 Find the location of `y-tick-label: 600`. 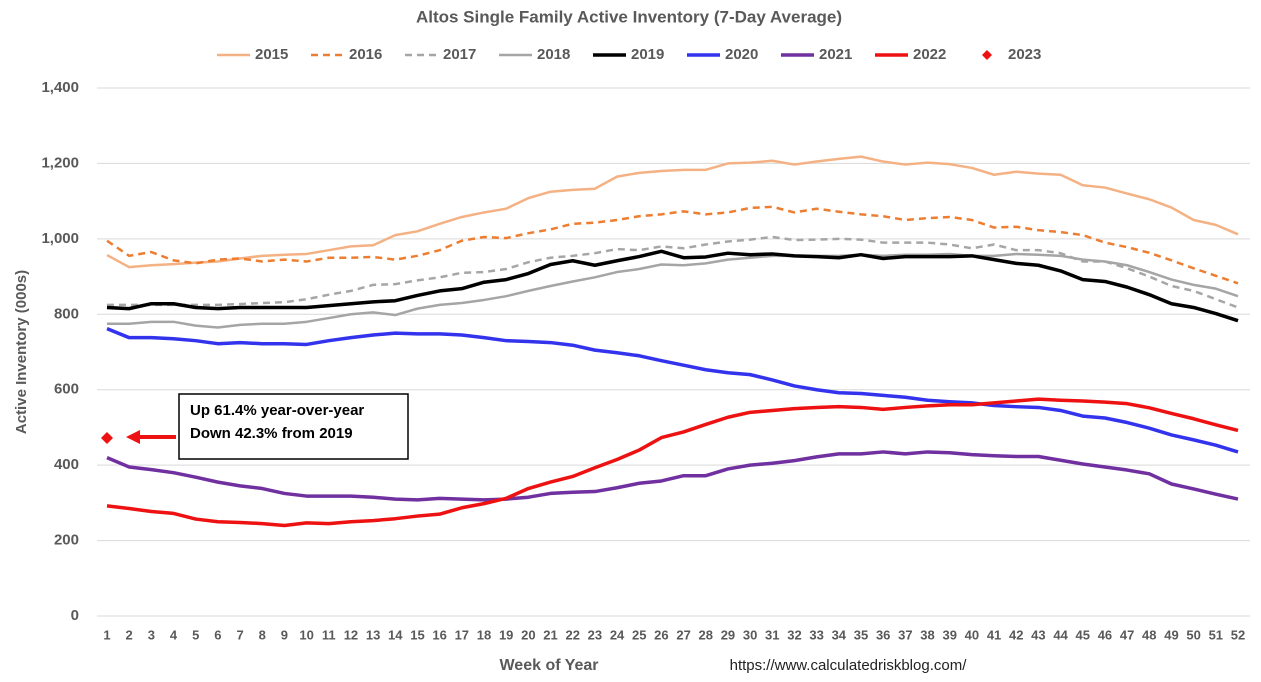

y-tick-label: 600 is located at coordinates (66, 389).